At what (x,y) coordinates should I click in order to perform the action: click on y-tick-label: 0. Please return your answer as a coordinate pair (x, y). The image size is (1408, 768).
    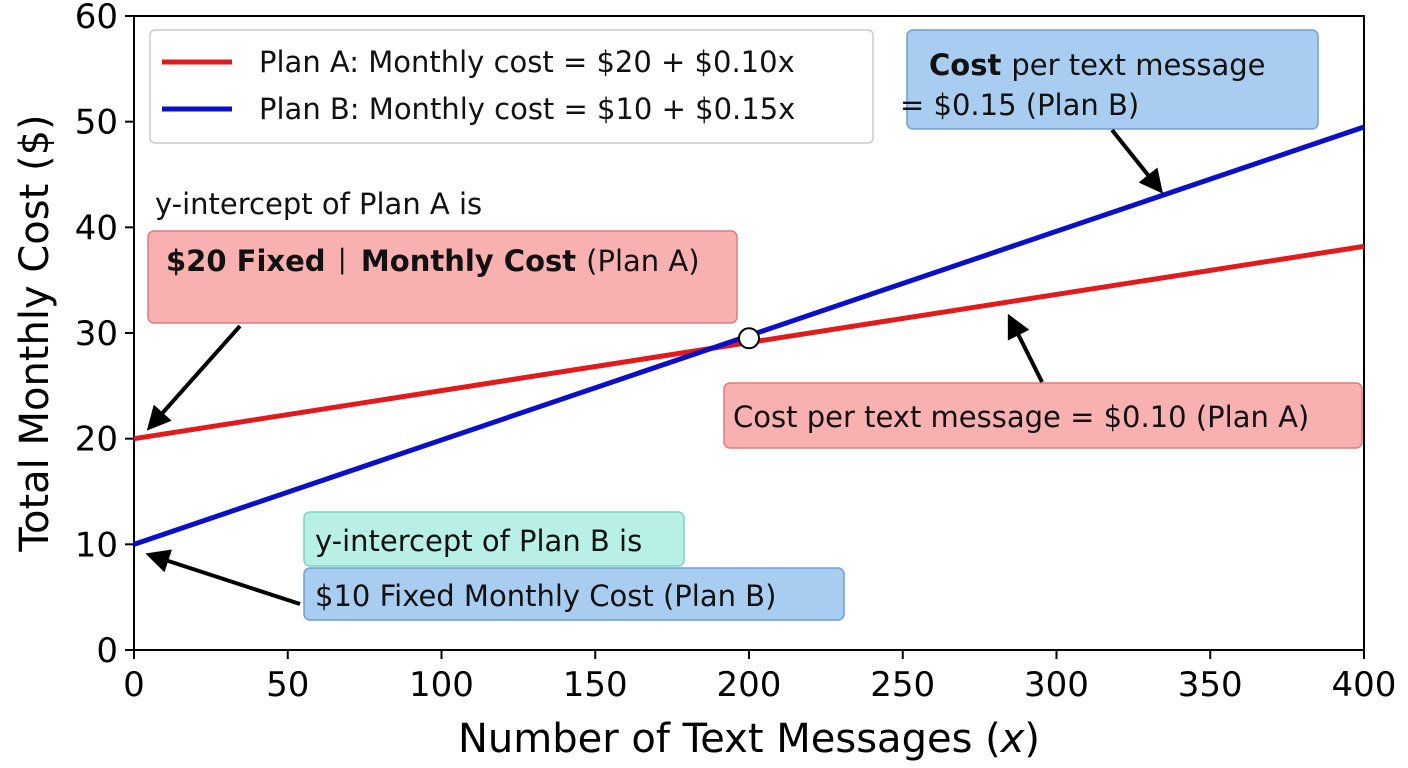
    Looking at the image, I should click on (107, 651).